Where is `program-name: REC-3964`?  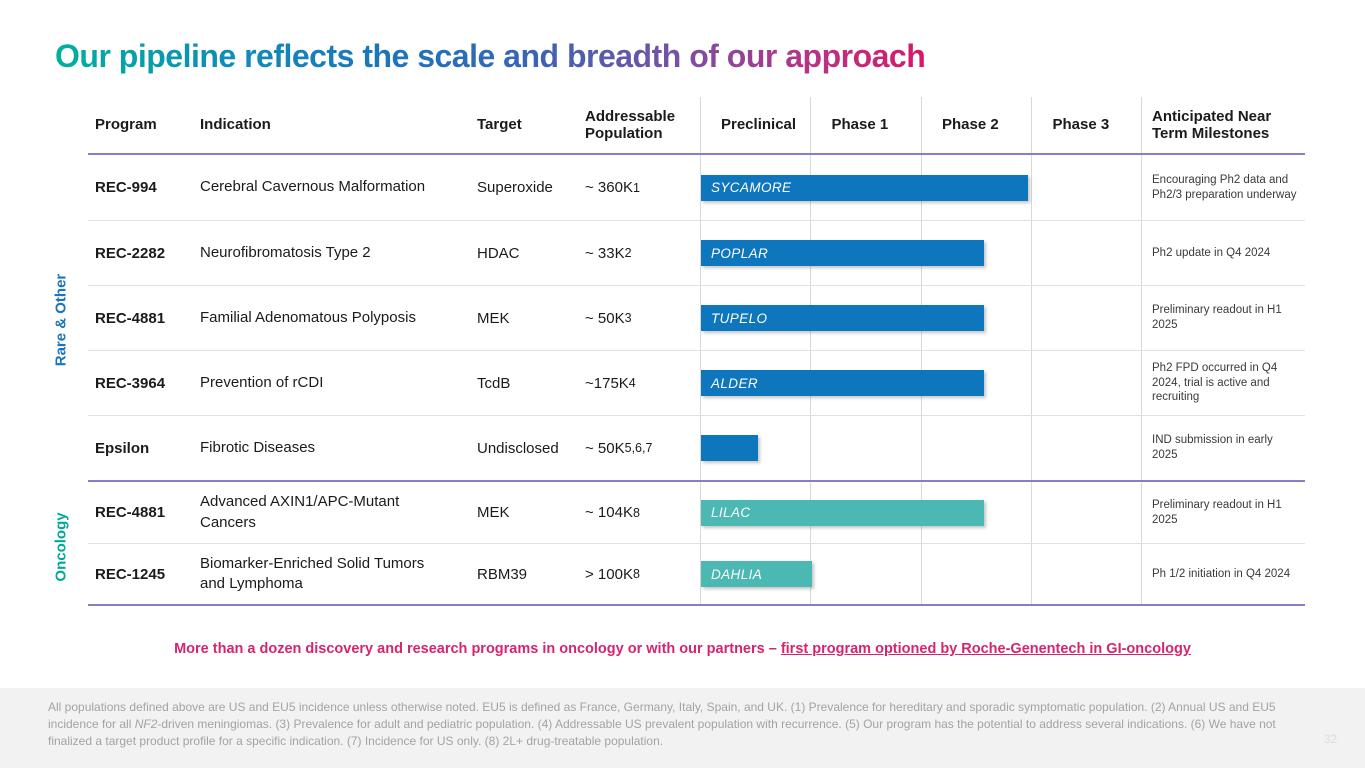 program-name: REC-3964 is located at coordinates (130, 383).